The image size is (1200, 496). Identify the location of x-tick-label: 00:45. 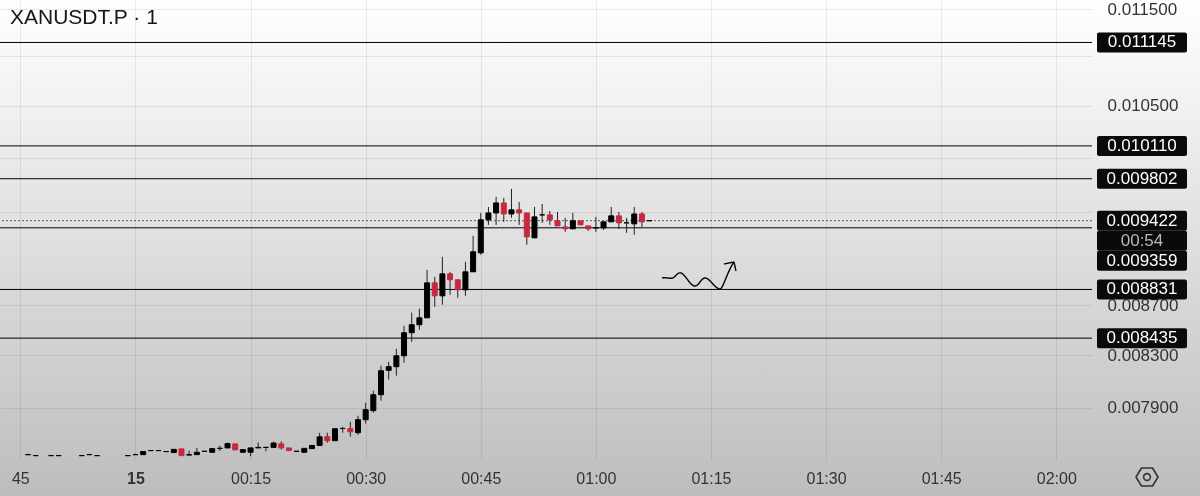
(481, 478).